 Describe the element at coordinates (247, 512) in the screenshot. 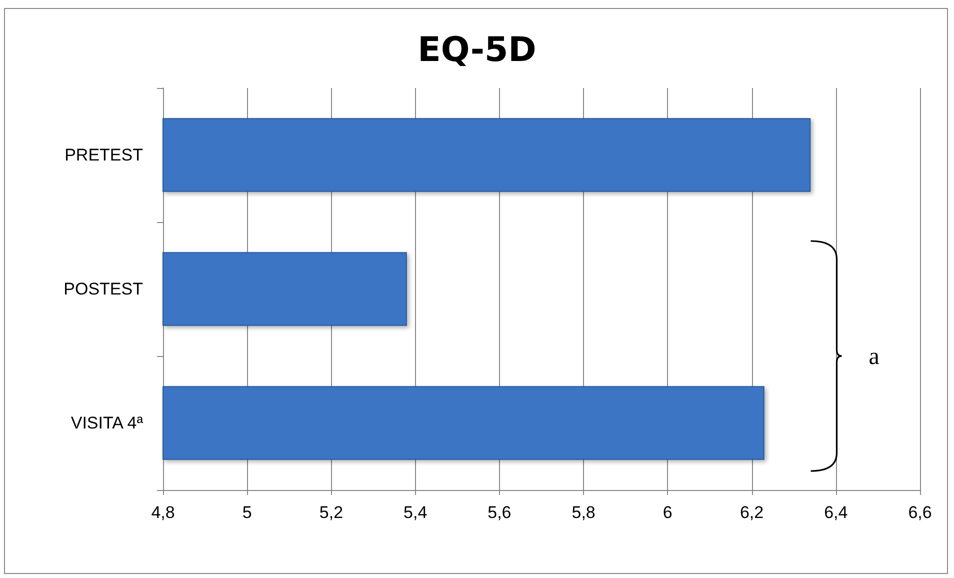

I see `x-tick-label: 5` at that location.